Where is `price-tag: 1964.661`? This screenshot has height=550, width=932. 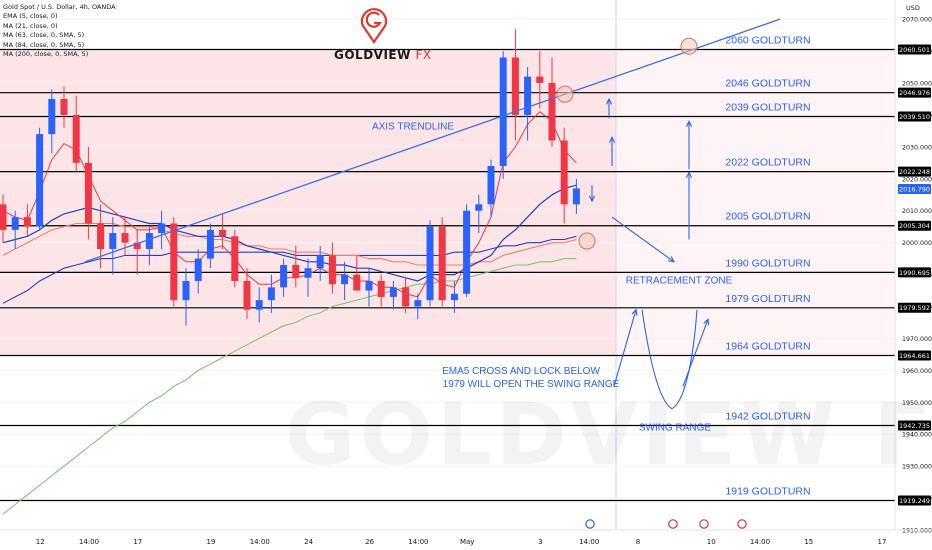
price-tag: 1964.661 is located at coordinates (914, 355).